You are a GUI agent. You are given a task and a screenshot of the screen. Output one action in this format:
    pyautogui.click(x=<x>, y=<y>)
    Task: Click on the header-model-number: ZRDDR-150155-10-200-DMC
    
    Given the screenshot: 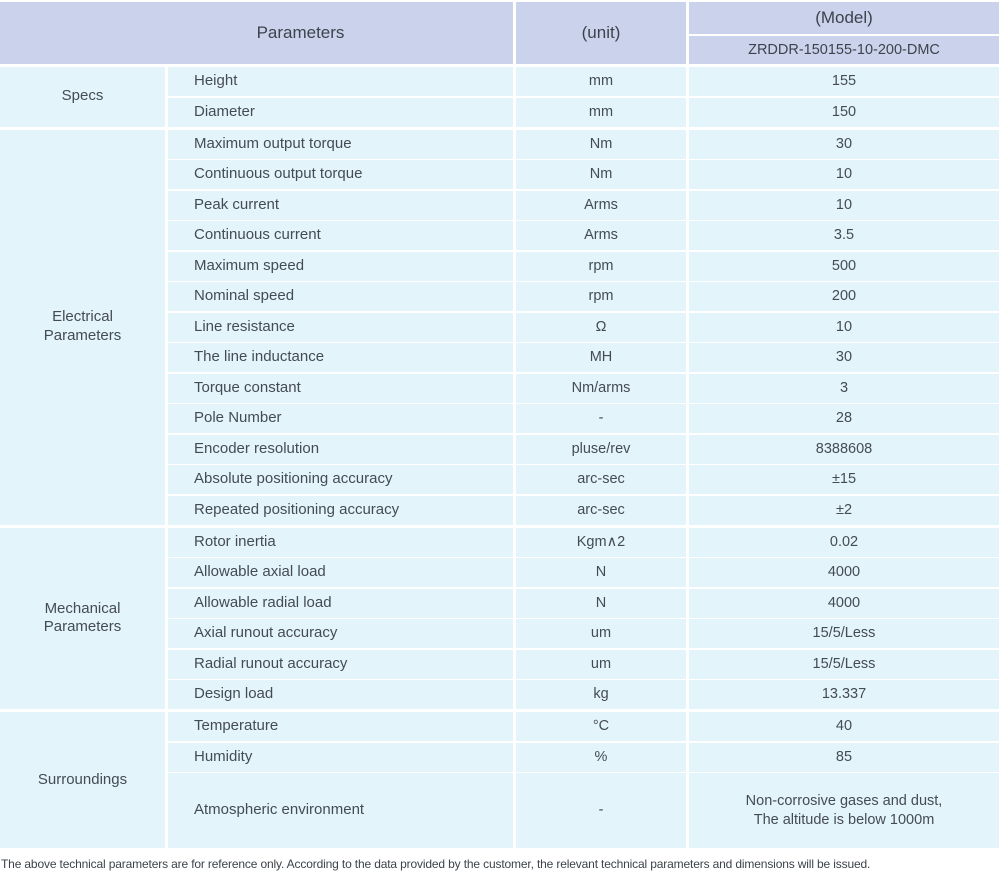 What is the action you would take?
    pyautogui.click(x=844, y=50)
    